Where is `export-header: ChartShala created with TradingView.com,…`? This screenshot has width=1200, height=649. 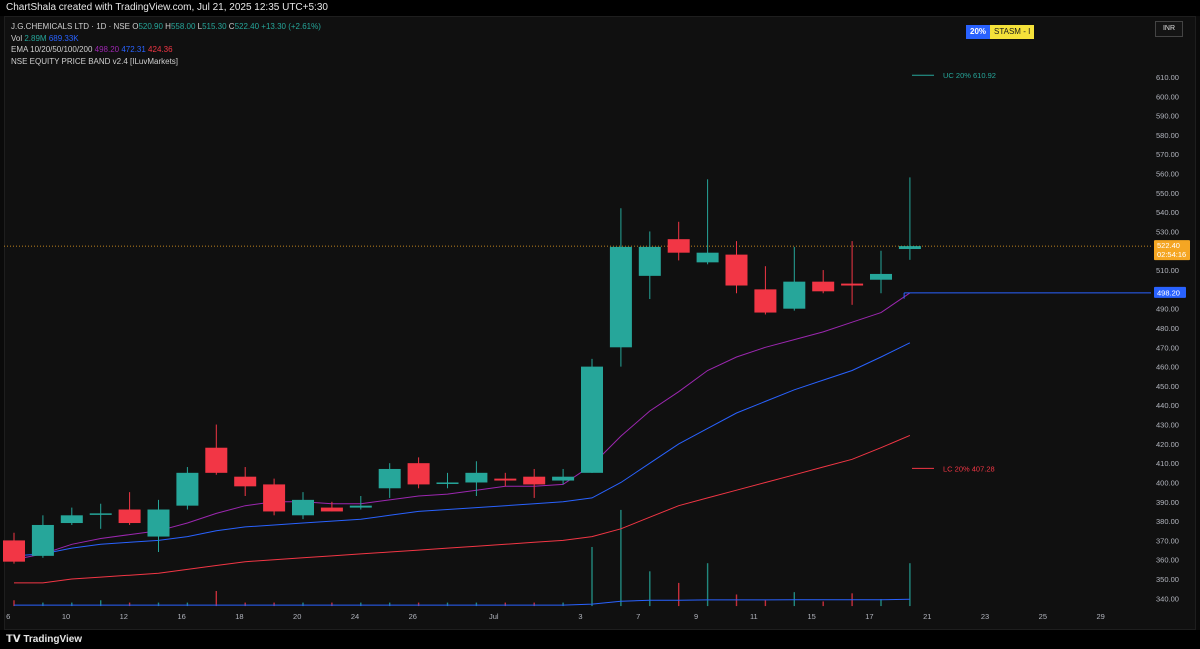
export-header: ChartShala created with TradingView.com,… is located at coordinates (600, 8).